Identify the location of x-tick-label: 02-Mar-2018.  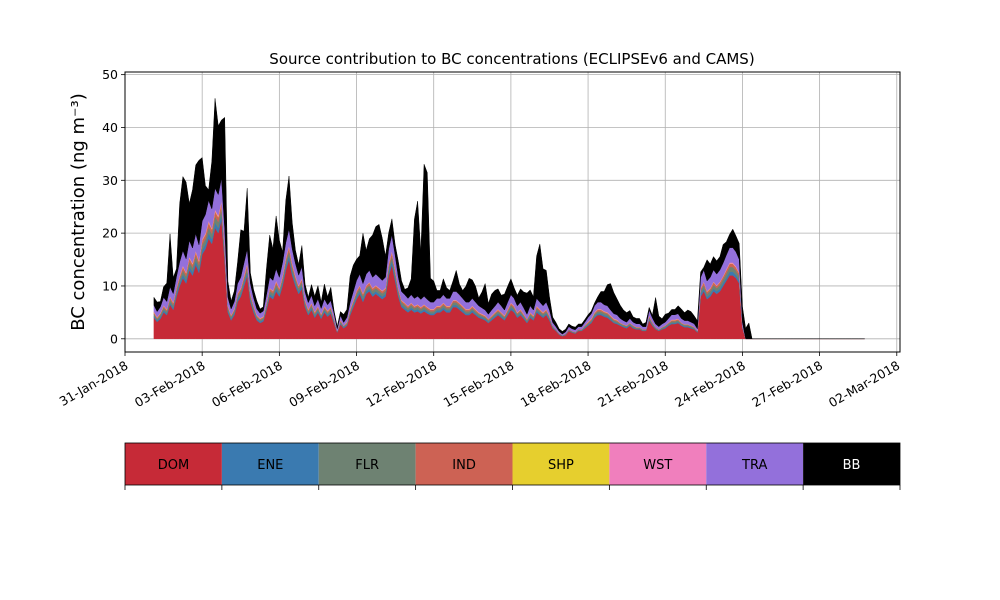
(864, 384).